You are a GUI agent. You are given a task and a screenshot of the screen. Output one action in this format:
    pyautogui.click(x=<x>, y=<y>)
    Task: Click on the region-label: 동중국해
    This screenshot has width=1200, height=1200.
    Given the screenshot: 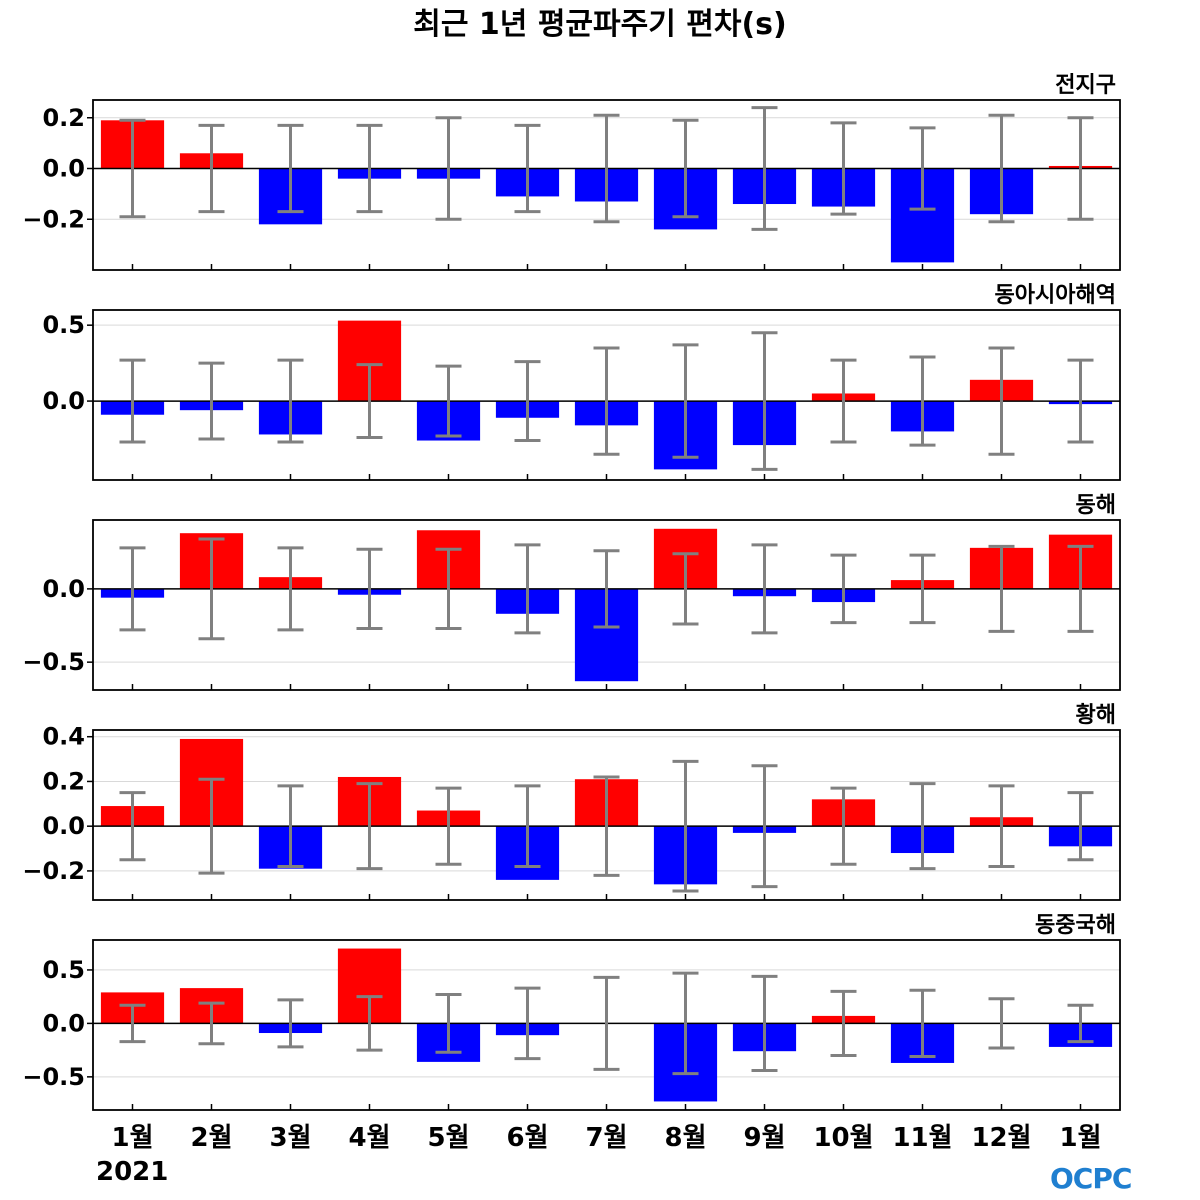 What is the action you would take?
    pyautogui.click(x=1075, y=925)
    